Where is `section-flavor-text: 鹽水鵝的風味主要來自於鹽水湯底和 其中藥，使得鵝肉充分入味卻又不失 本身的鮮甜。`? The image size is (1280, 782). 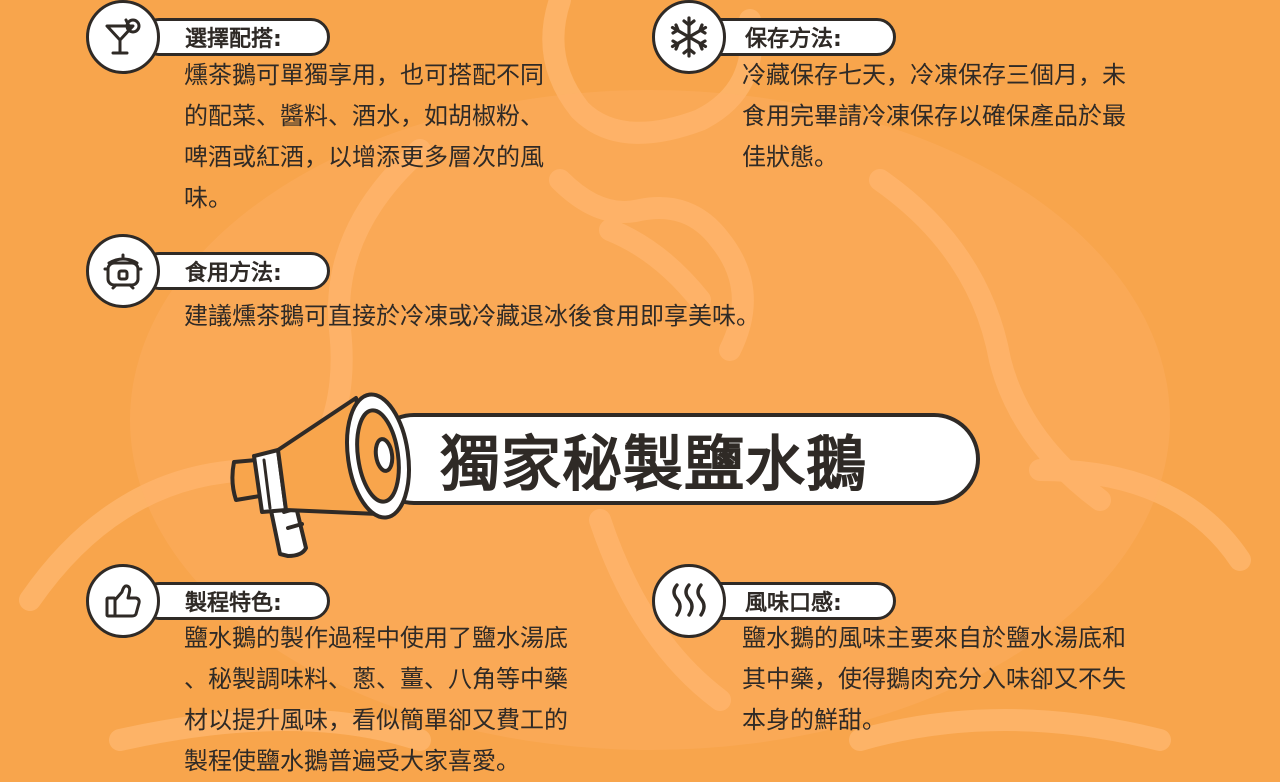
section-flavor-text: 鹽水鵝的風味主要來自於鹽水湯底和 其中藥，使得鵝肉充分入味卻又不失 本身的鮮甜。 is located at coordinates (962, 679).